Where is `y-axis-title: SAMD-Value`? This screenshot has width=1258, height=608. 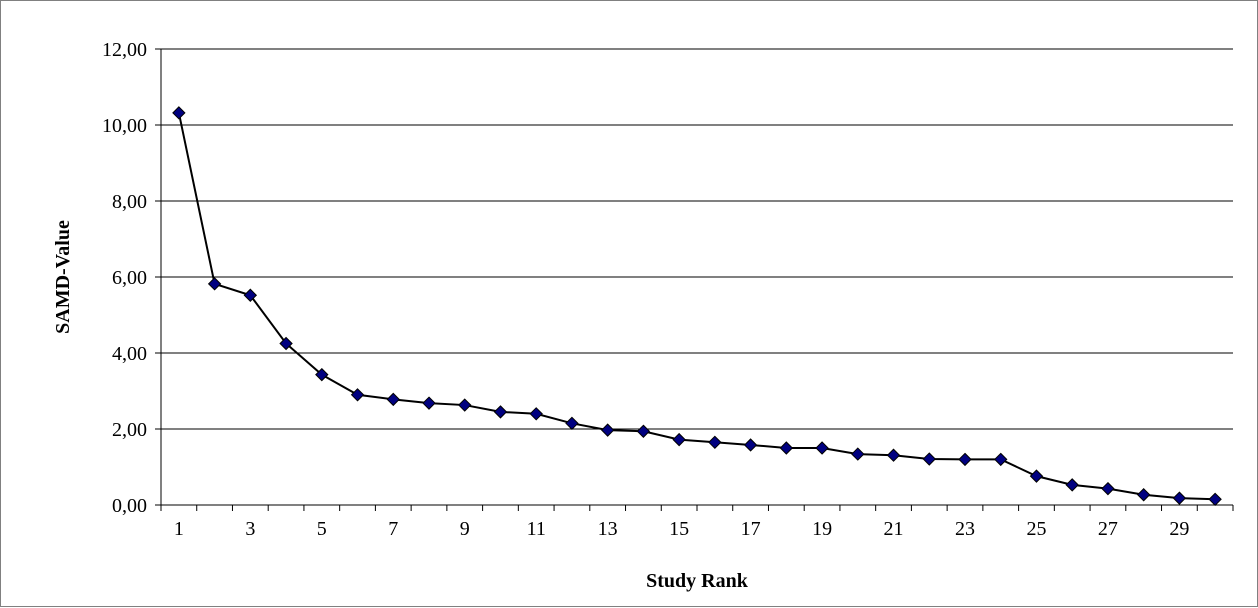 y-axis-title: SAMD-Value is located at coordinates (63, 277).